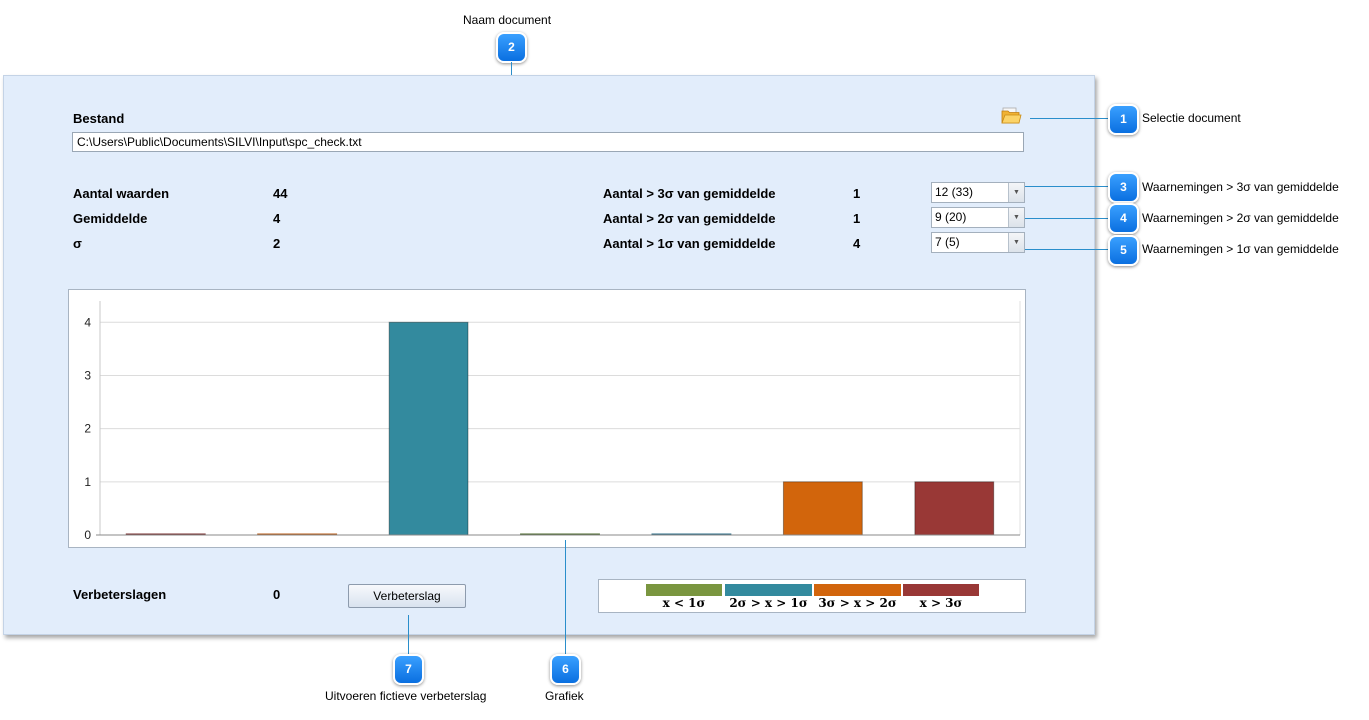  I want to click on legend-label: x > 3σ, so click(941, 603).